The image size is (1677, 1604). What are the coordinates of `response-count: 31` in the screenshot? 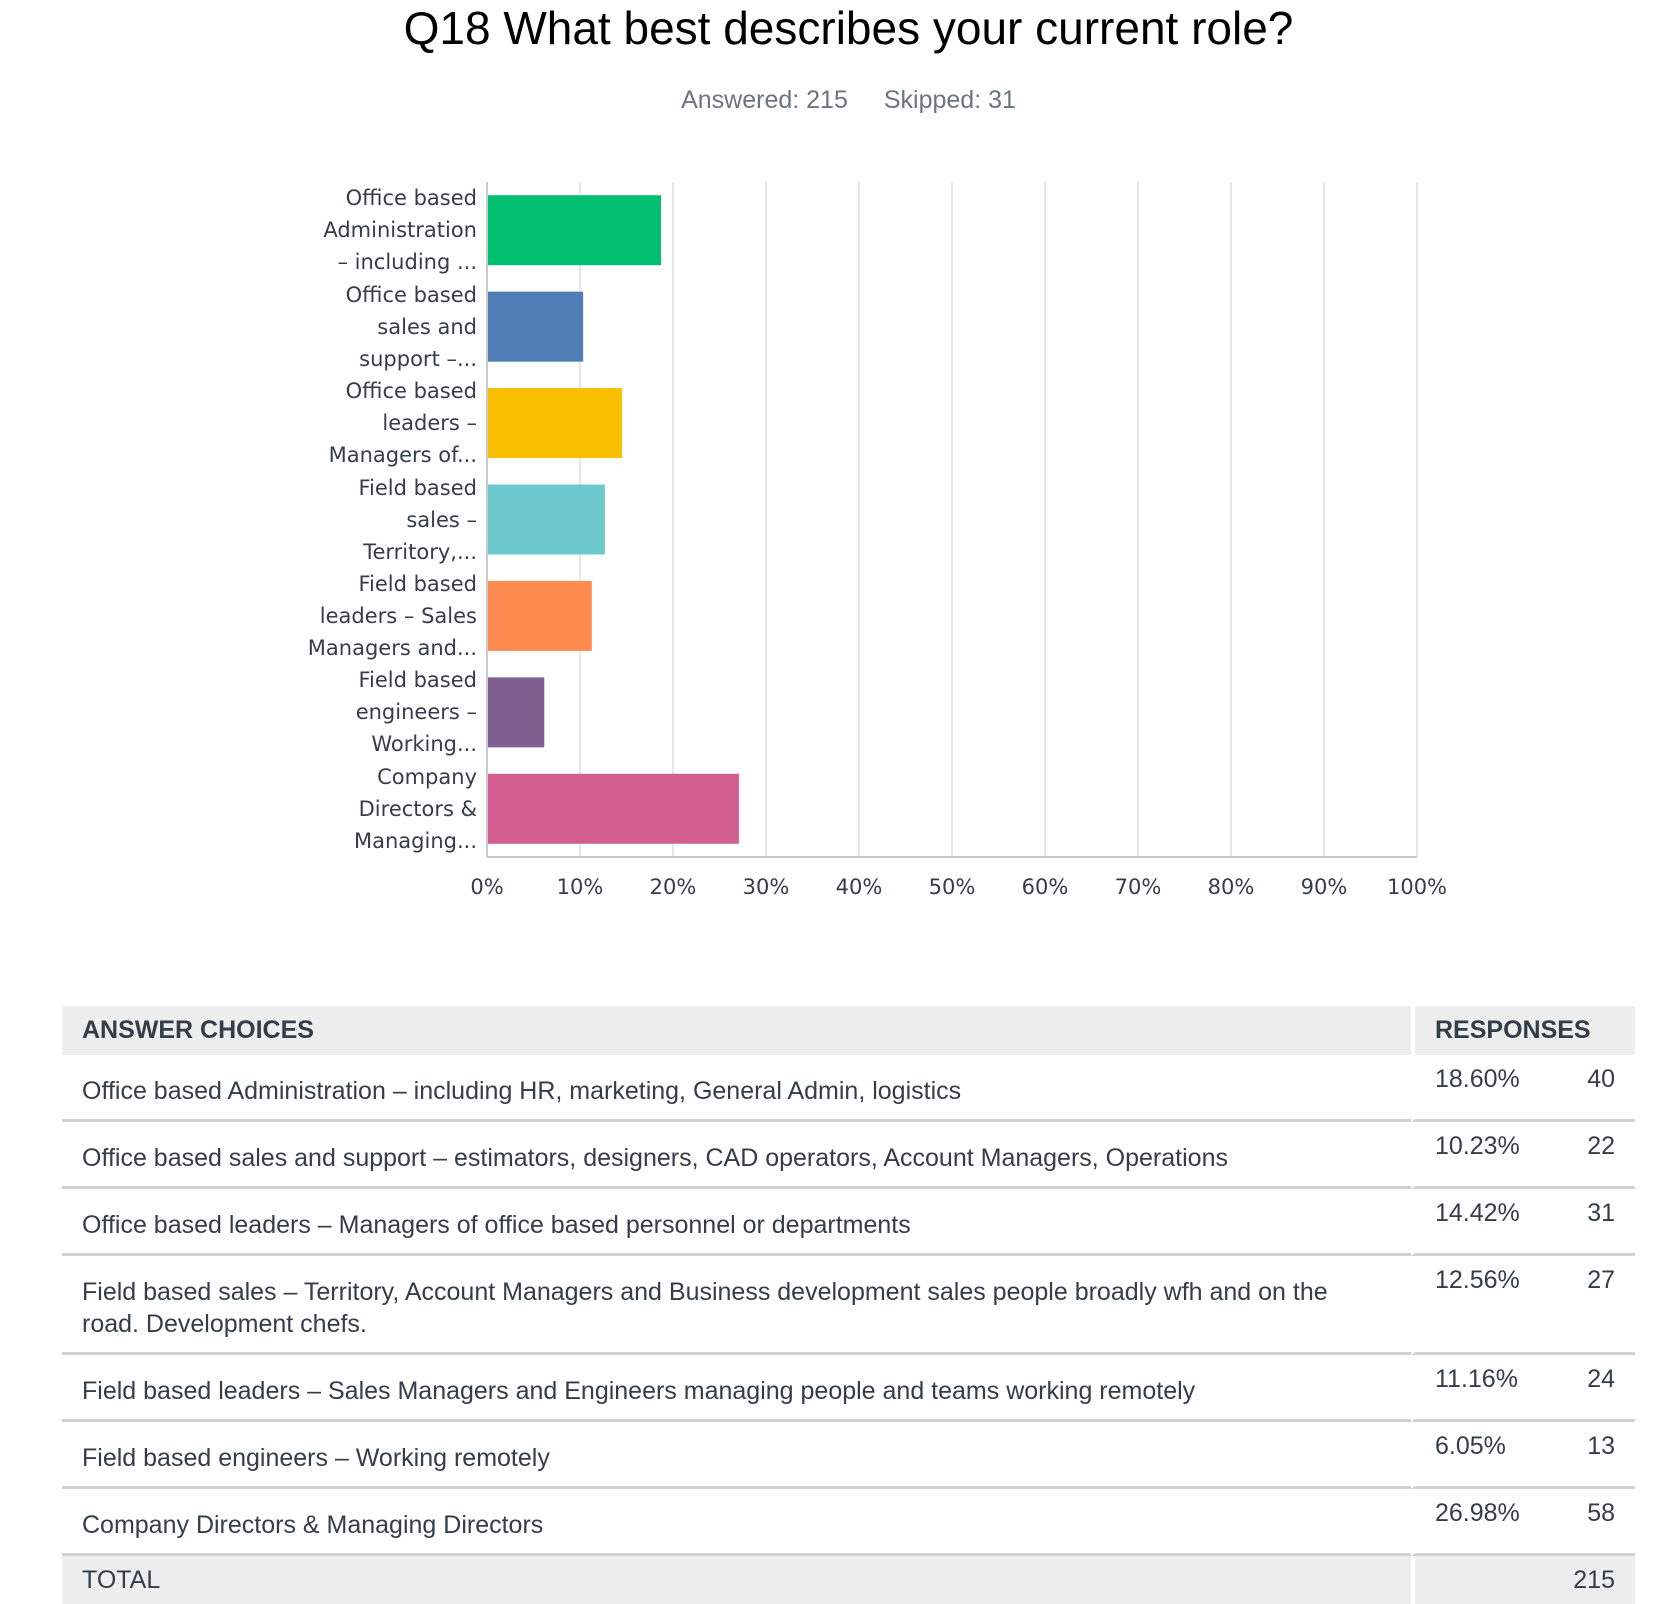 It's located at (1590, 1222).